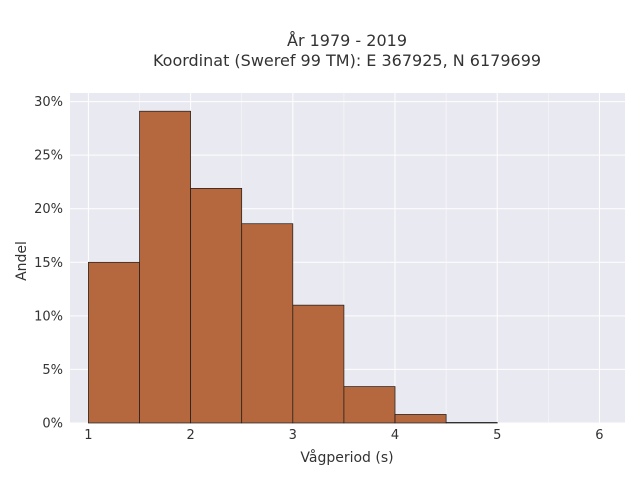  I want to click on y-tick-label: 5%, so click(52, 370).